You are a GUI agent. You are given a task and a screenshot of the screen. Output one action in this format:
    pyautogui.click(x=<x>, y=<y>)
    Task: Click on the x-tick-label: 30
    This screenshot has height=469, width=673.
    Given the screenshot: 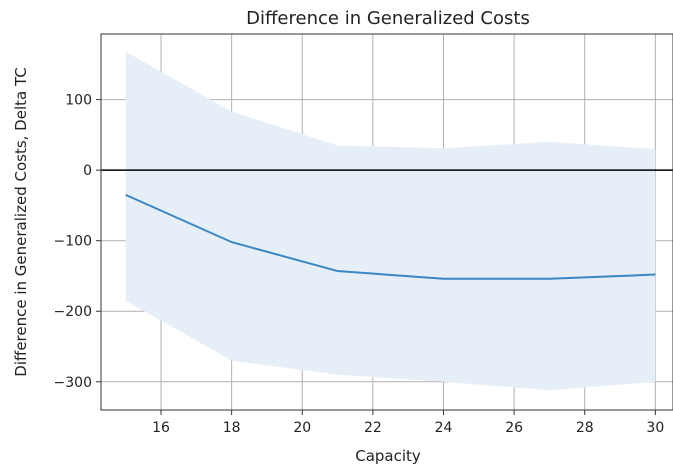 What is the action you would take?
    pyautogui.click(x=655, y=428)
    